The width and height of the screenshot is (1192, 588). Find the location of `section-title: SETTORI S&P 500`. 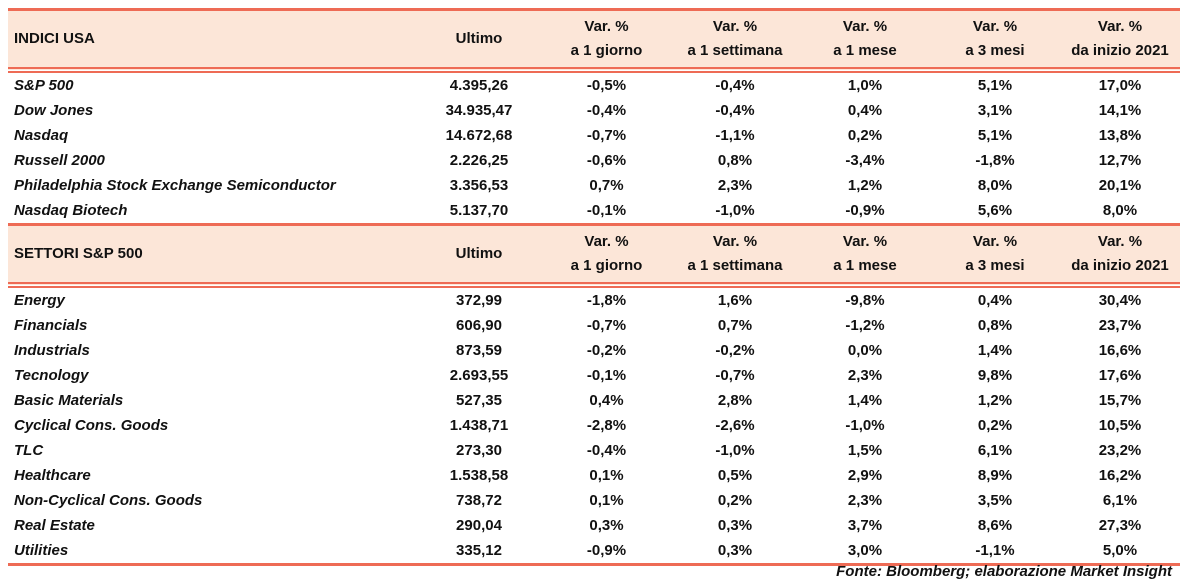

section-title: SETTORI S&P 500 is located at coordinates (211, 254).